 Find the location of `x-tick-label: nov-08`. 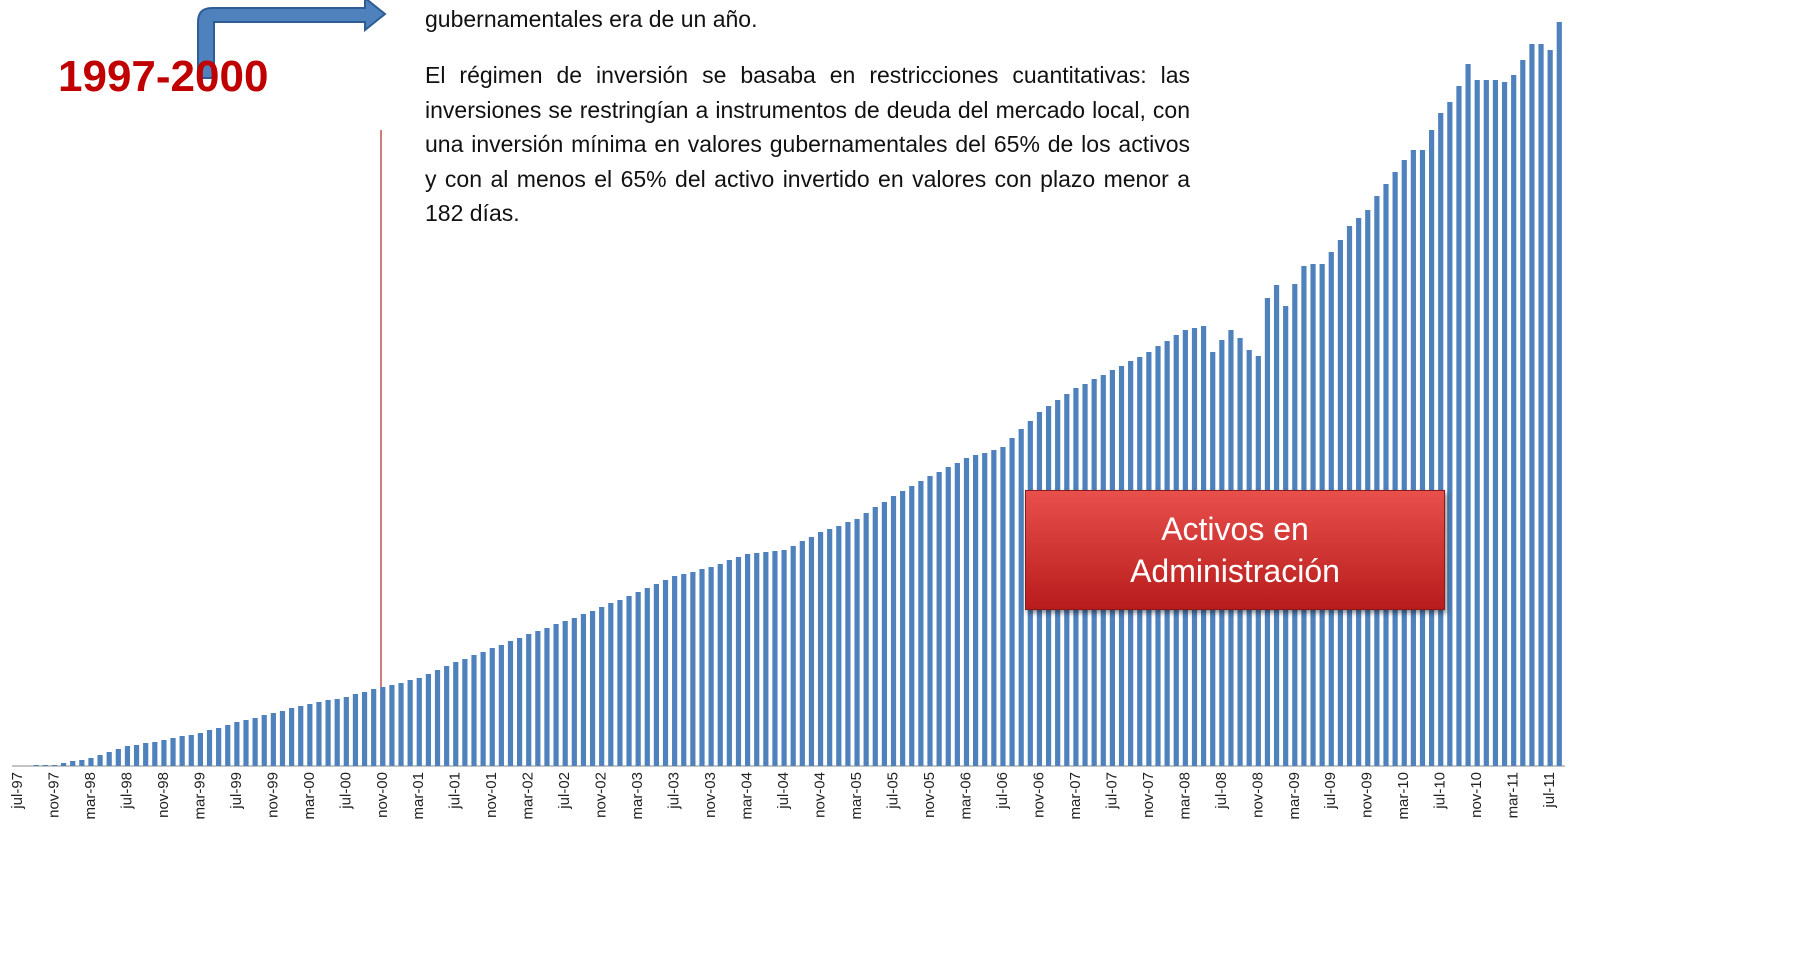

x-tick-label: nov-08 is located at coordinates (1257, 795).